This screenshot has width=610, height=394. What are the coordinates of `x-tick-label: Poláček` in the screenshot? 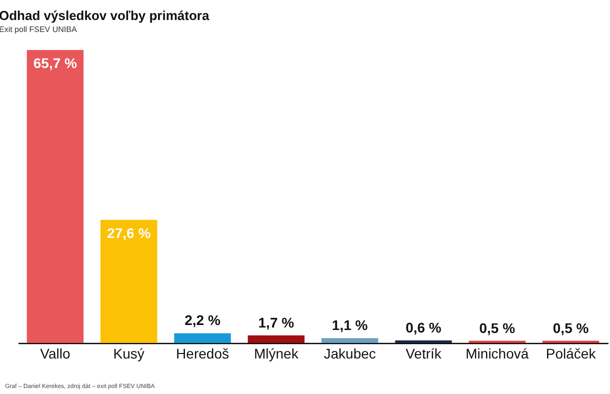 It's located at (571, 354).